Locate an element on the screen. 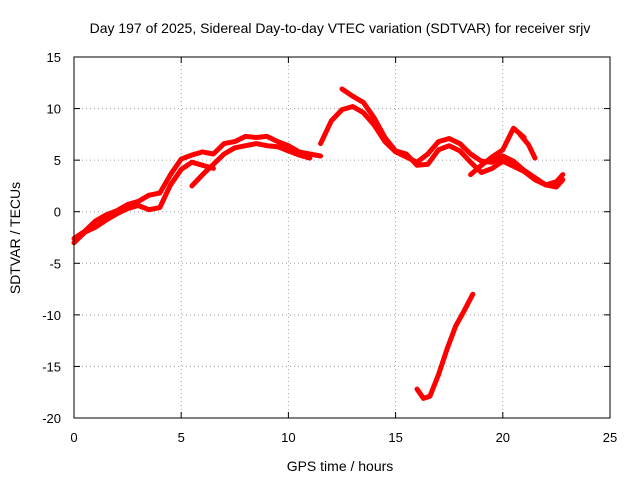 Image resolution: width=640 pixels, height=480 pixels. x-tick-label: 15 is located at coordinates (395, 437).